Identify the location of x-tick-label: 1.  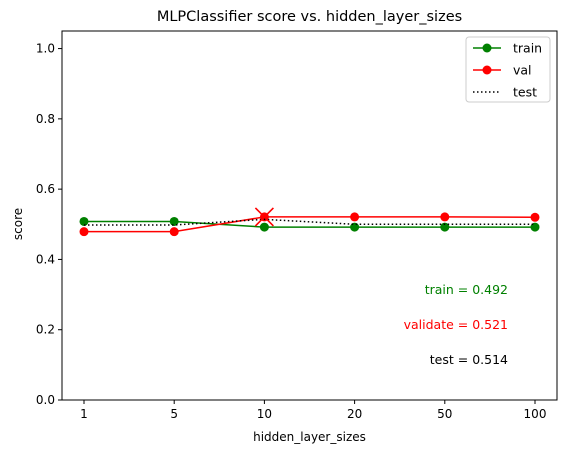
(84, 414).